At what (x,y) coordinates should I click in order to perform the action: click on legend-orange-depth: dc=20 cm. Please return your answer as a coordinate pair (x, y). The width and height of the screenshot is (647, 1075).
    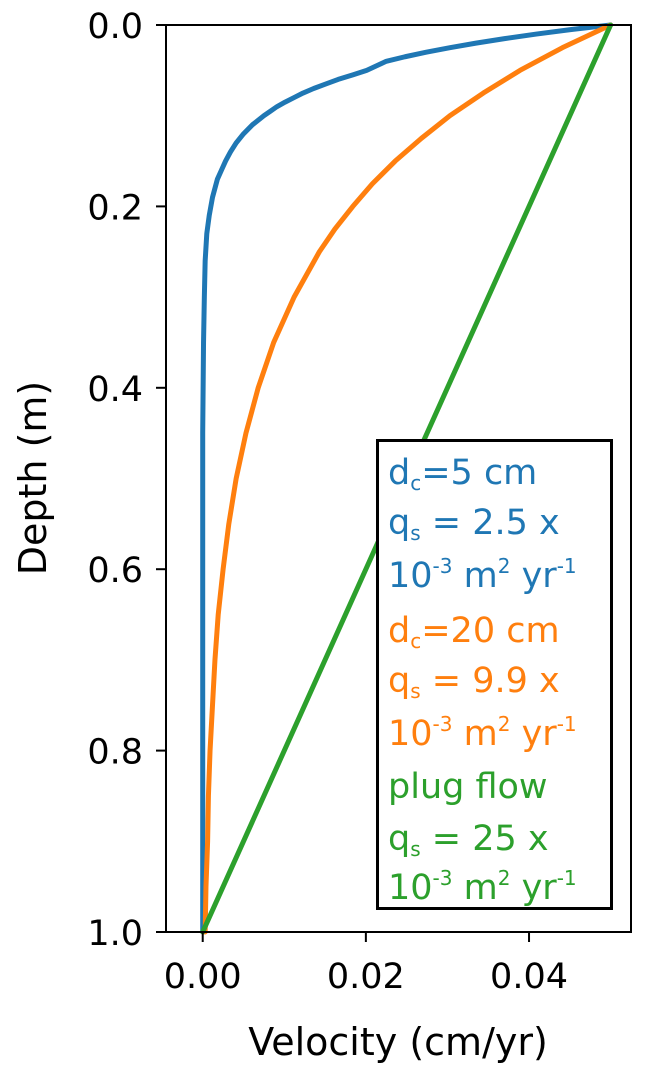
    Looking at the image, I should click on (474, 632).